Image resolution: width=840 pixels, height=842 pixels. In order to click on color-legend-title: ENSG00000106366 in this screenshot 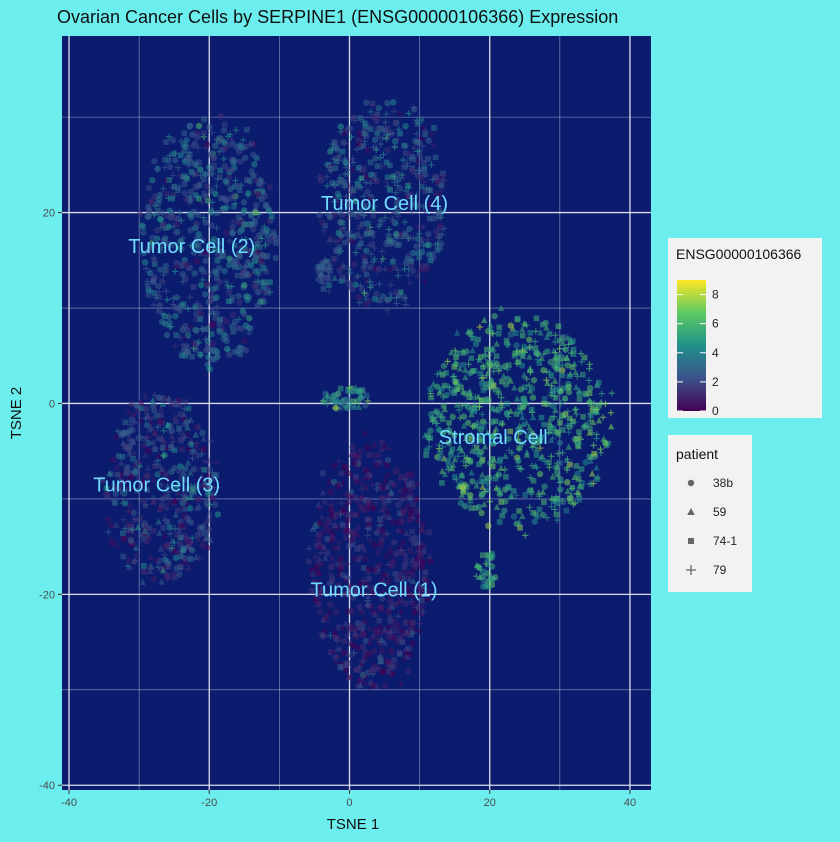, I will do `click(739, 254)`.